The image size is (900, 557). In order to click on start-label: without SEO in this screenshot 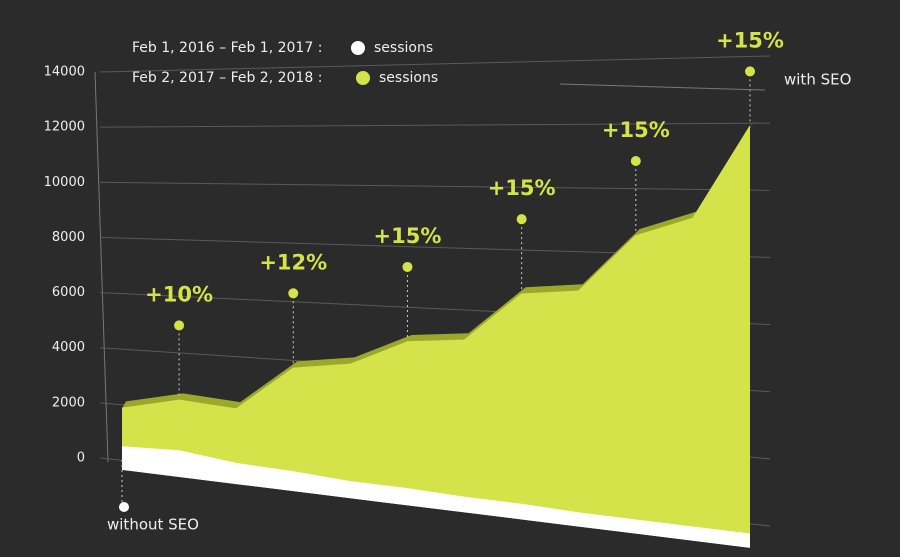, I will do `click(153, 525)`.